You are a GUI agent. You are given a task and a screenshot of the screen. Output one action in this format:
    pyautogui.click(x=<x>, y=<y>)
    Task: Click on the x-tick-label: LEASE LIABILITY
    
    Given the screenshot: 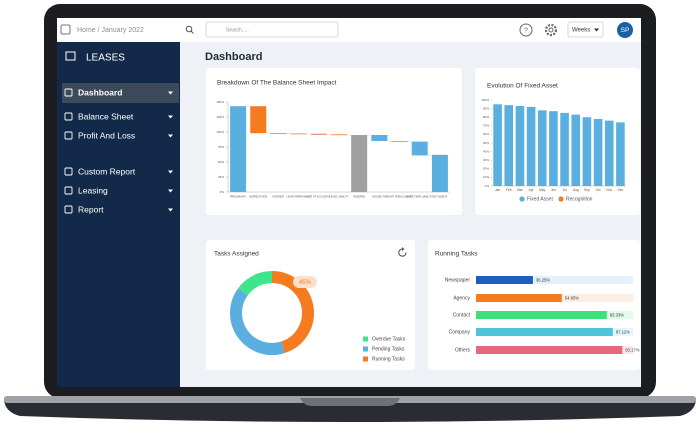 What is the action you would take?
    pyautogui.click(x=339, y=197)
    